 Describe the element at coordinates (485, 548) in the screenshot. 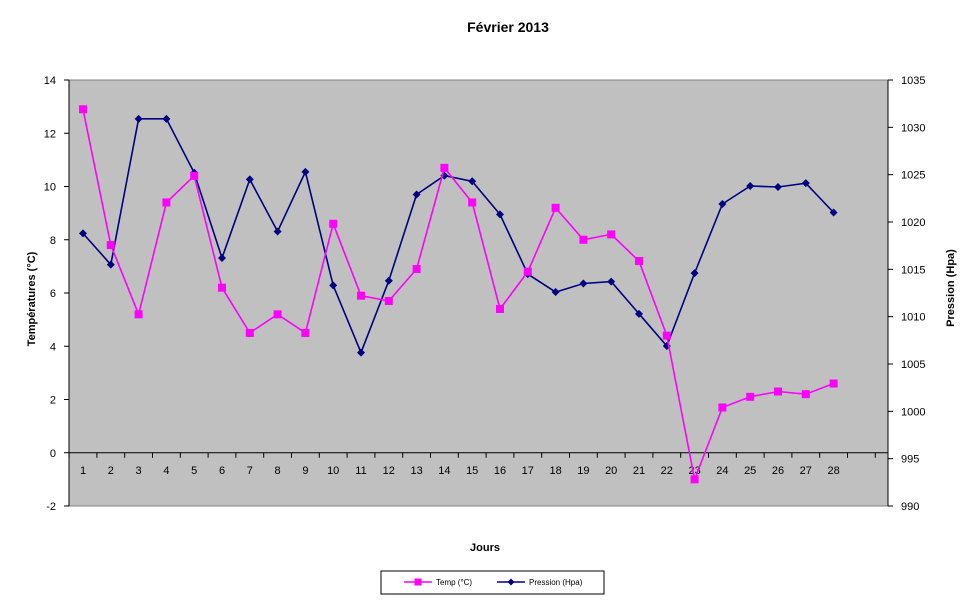

I see `x-axis-title: Jours` at that location.